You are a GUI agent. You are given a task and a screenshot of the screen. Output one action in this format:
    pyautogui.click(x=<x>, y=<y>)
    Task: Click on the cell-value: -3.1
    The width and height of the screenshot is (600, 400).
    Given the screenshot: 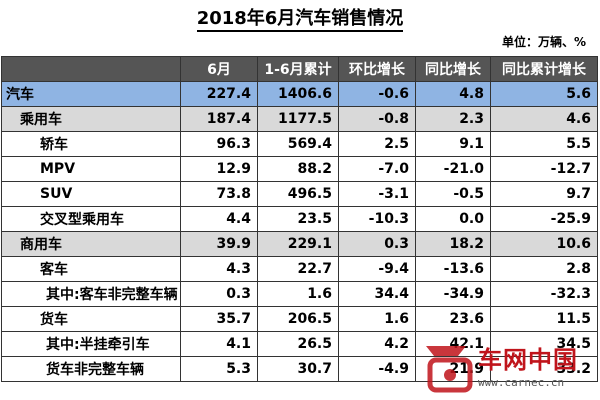 What is the action you would take?
    pyautogui.click(x=377, y=194)
    